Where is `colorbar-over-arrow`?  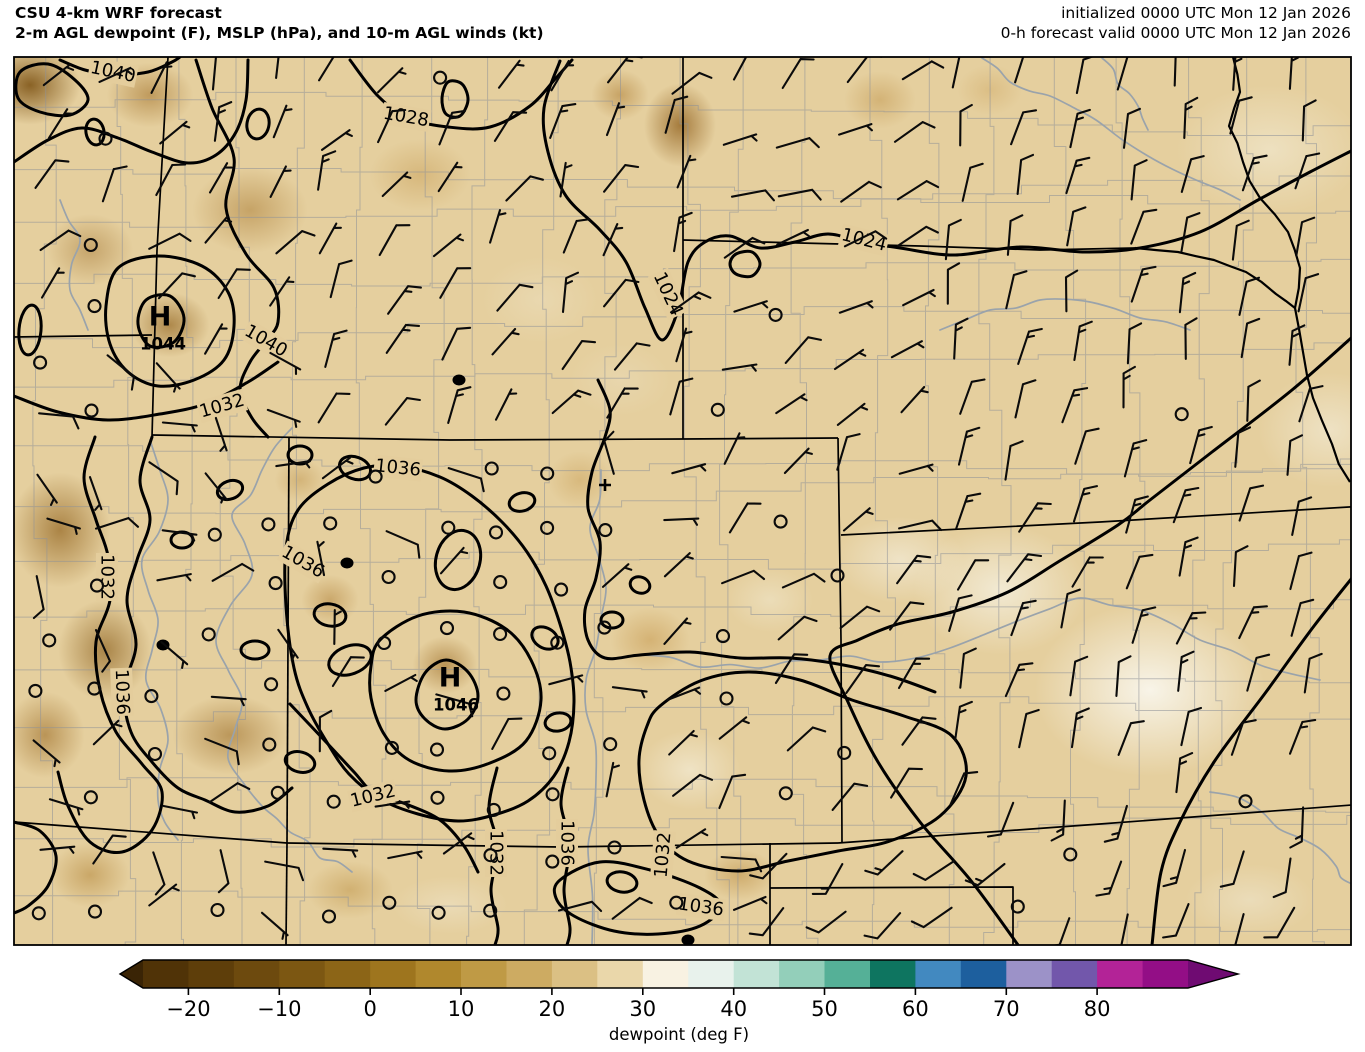
colorbar-over-arrow is located at coordinates (1213, 974).